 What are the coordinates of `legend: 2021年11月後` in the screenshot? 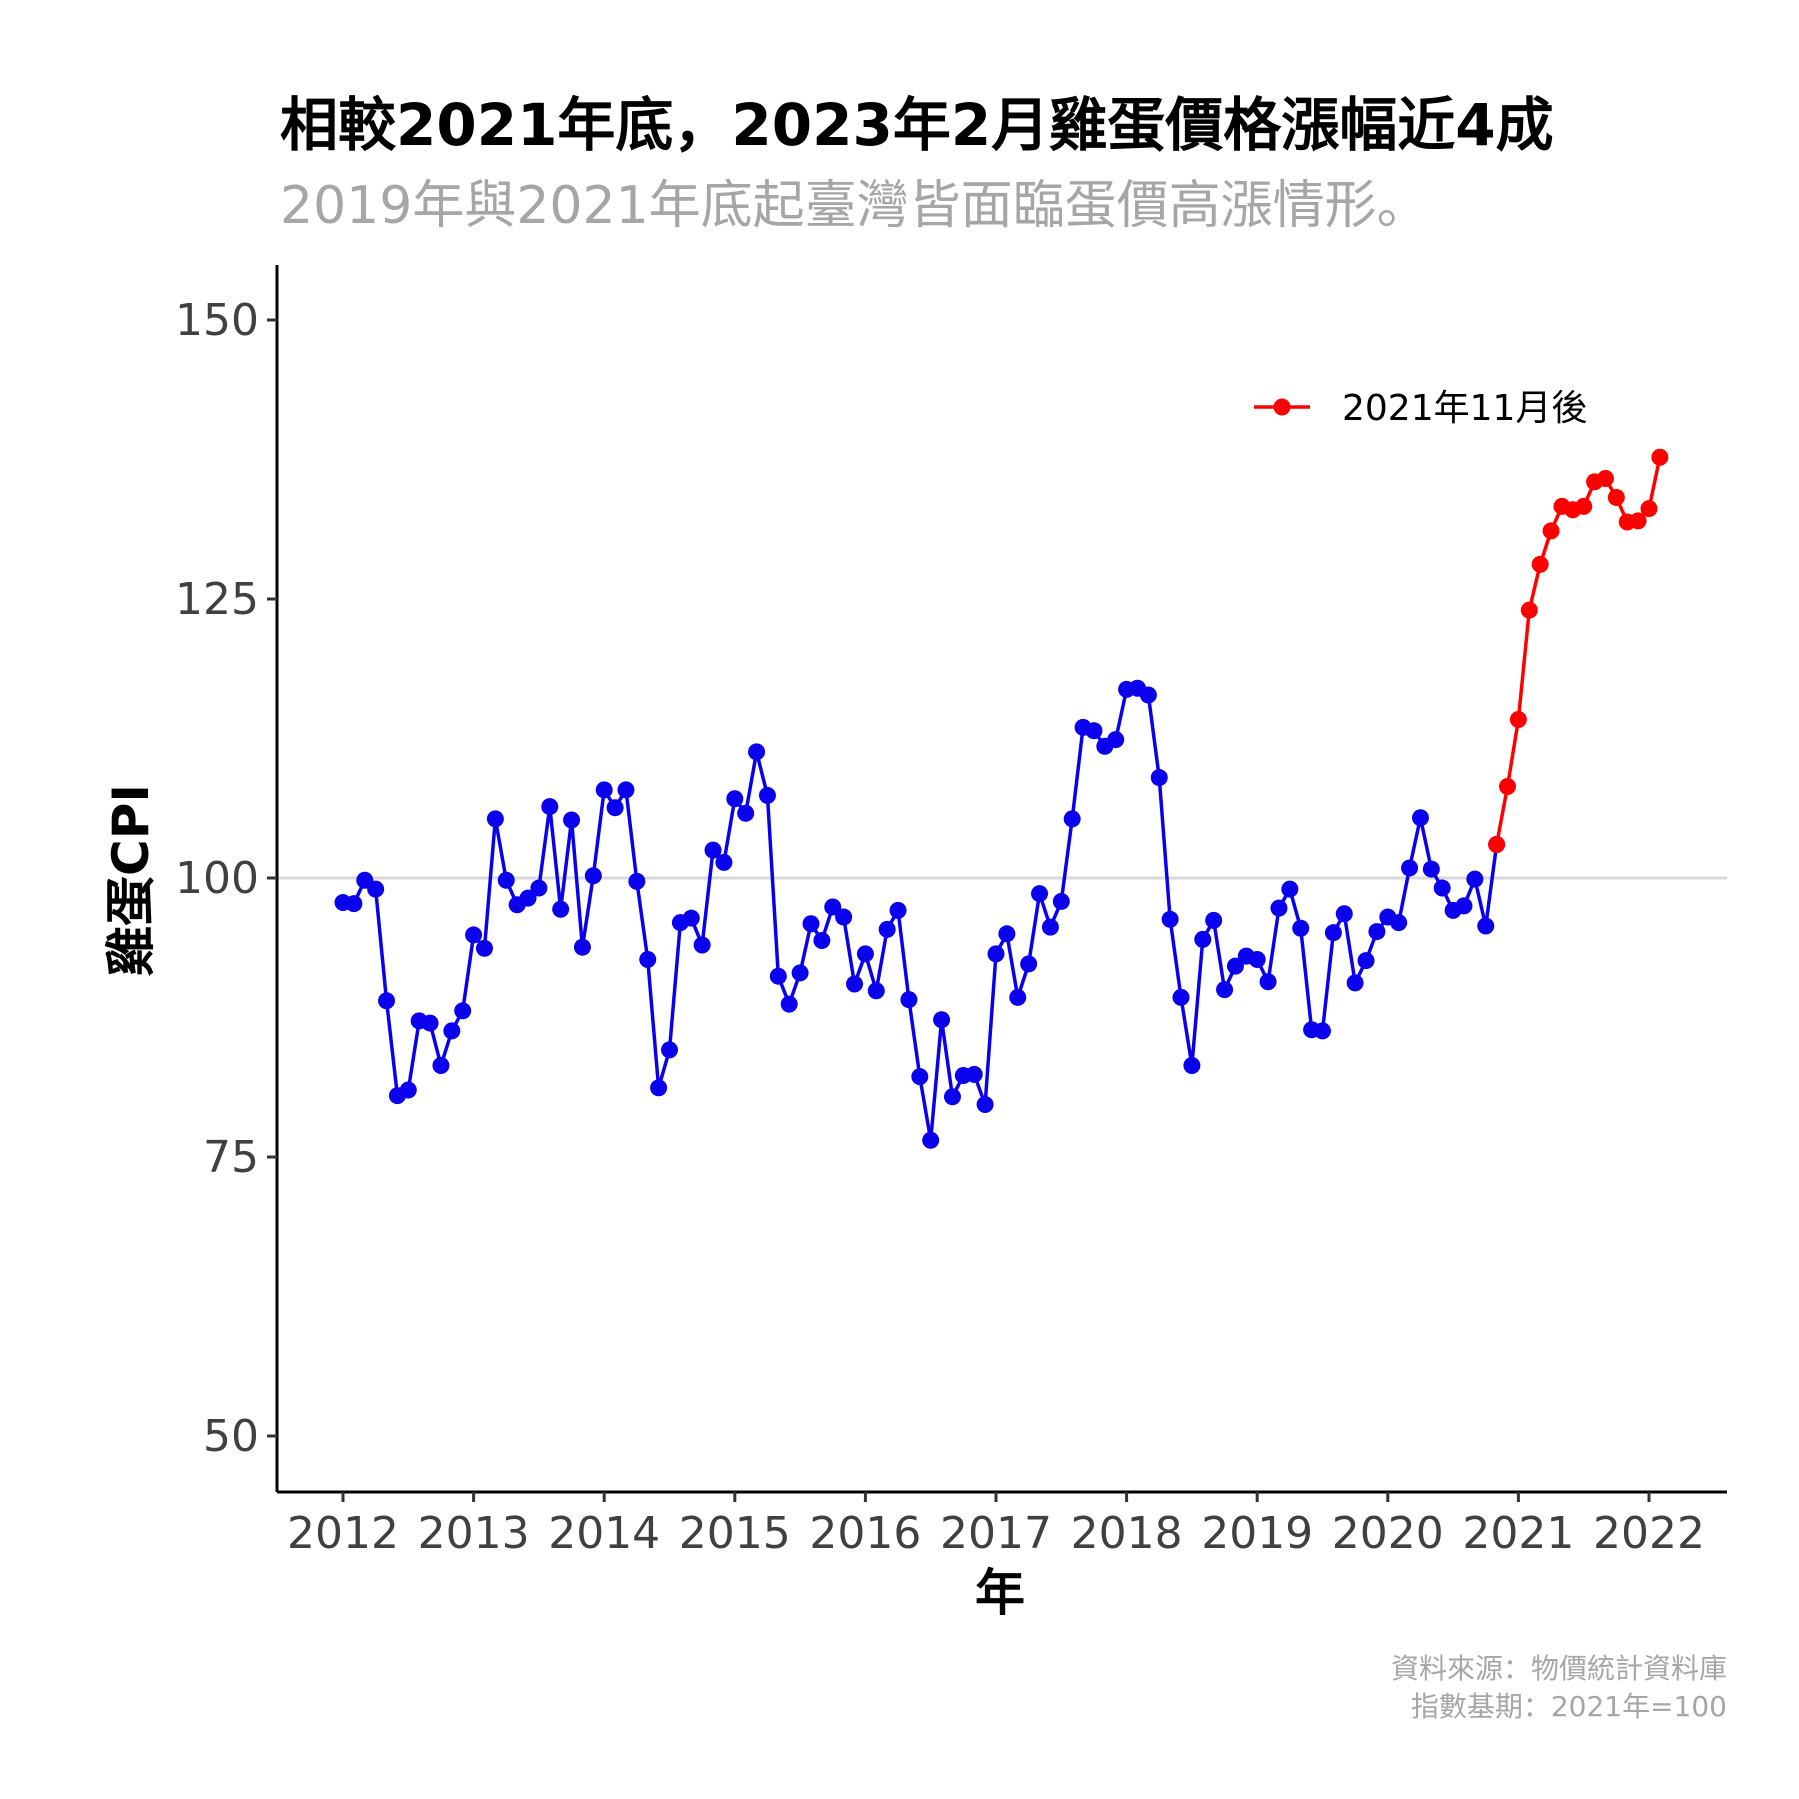 It's located at (1420, 408).